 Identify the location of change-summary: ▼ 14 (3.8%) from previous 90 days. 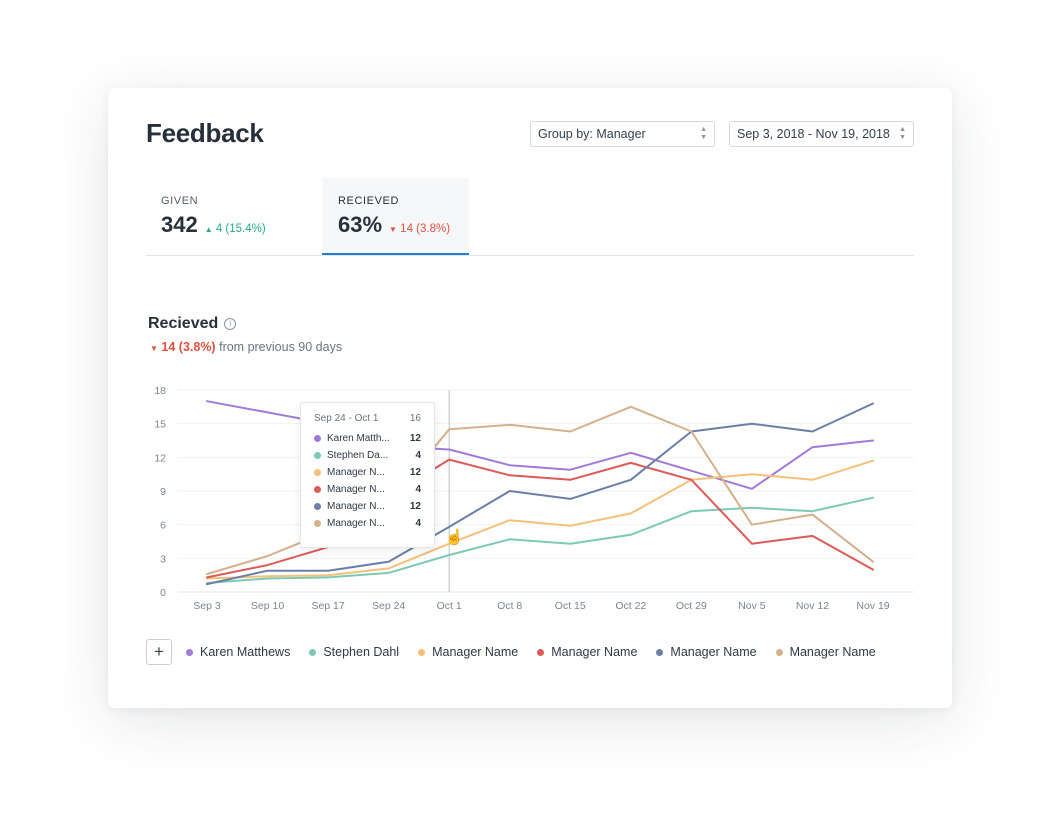
(246, 347).